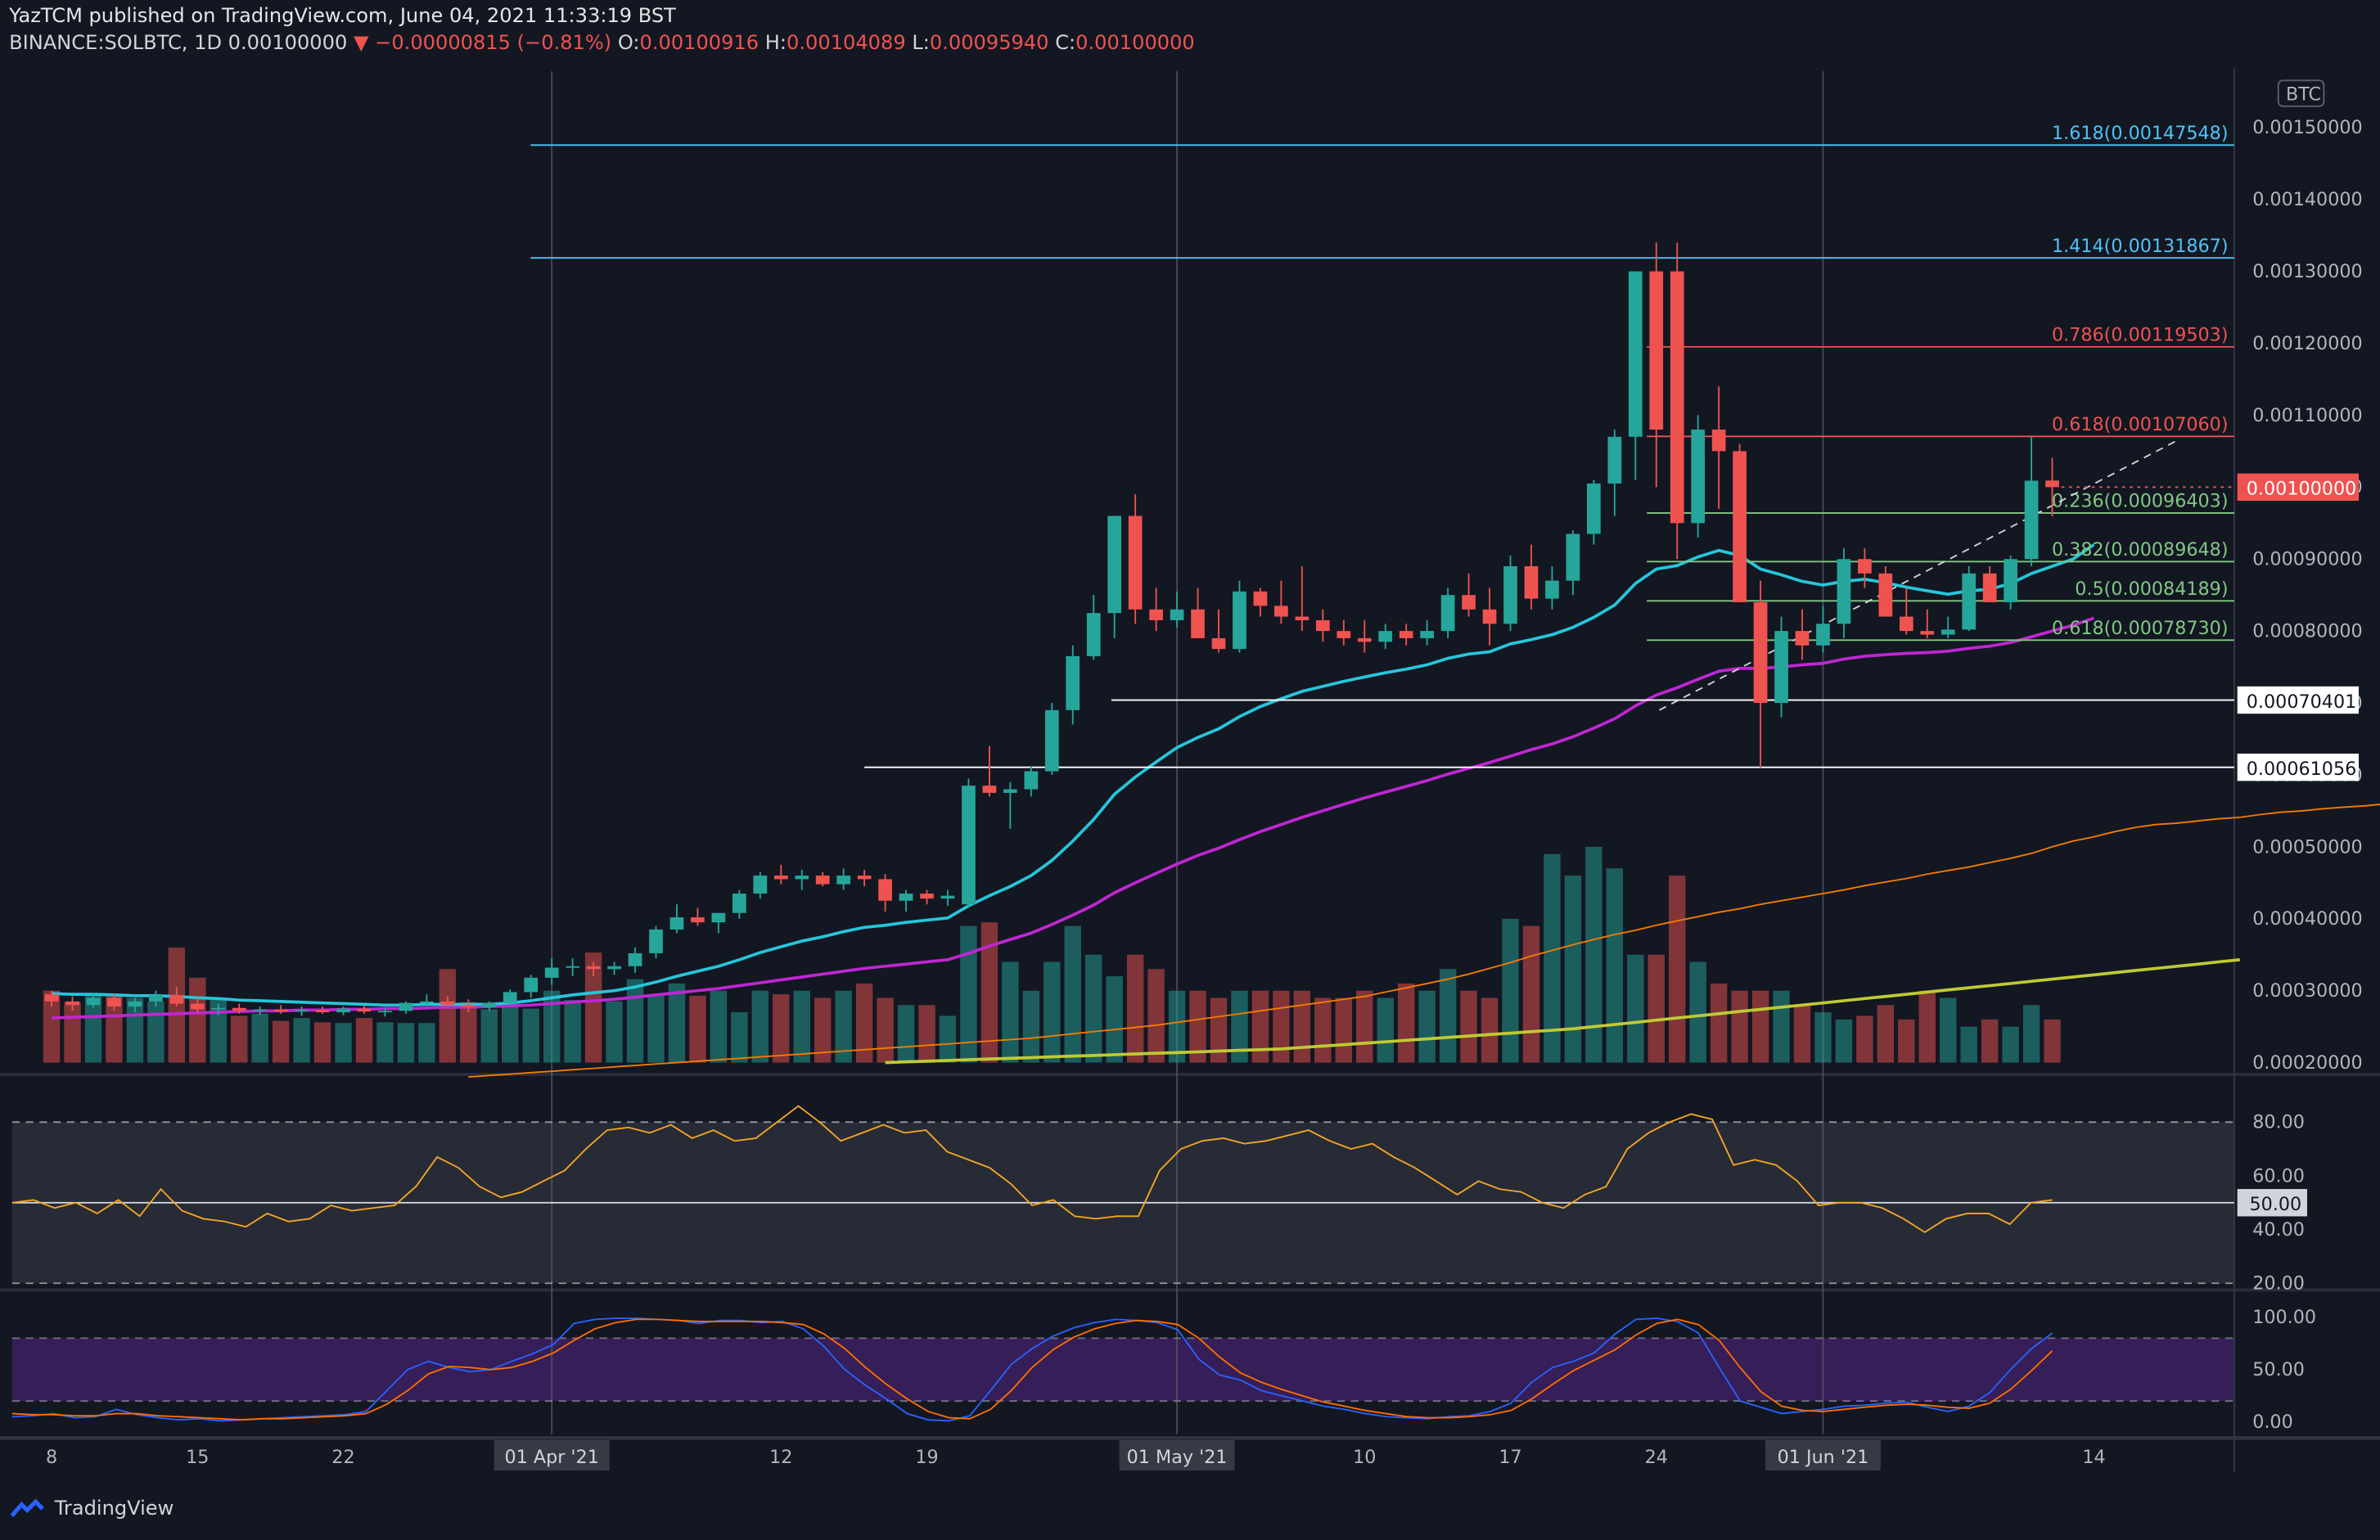  I want to click on stoch-tick-label: 50.00, so click(2278, 1369).